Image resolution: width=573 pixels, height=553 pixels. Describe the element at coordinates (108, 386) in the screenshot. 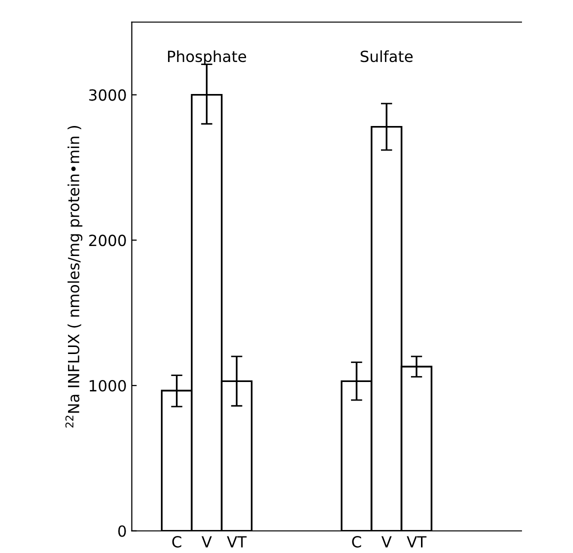

I see `y-tick-label: 1000` at that location.